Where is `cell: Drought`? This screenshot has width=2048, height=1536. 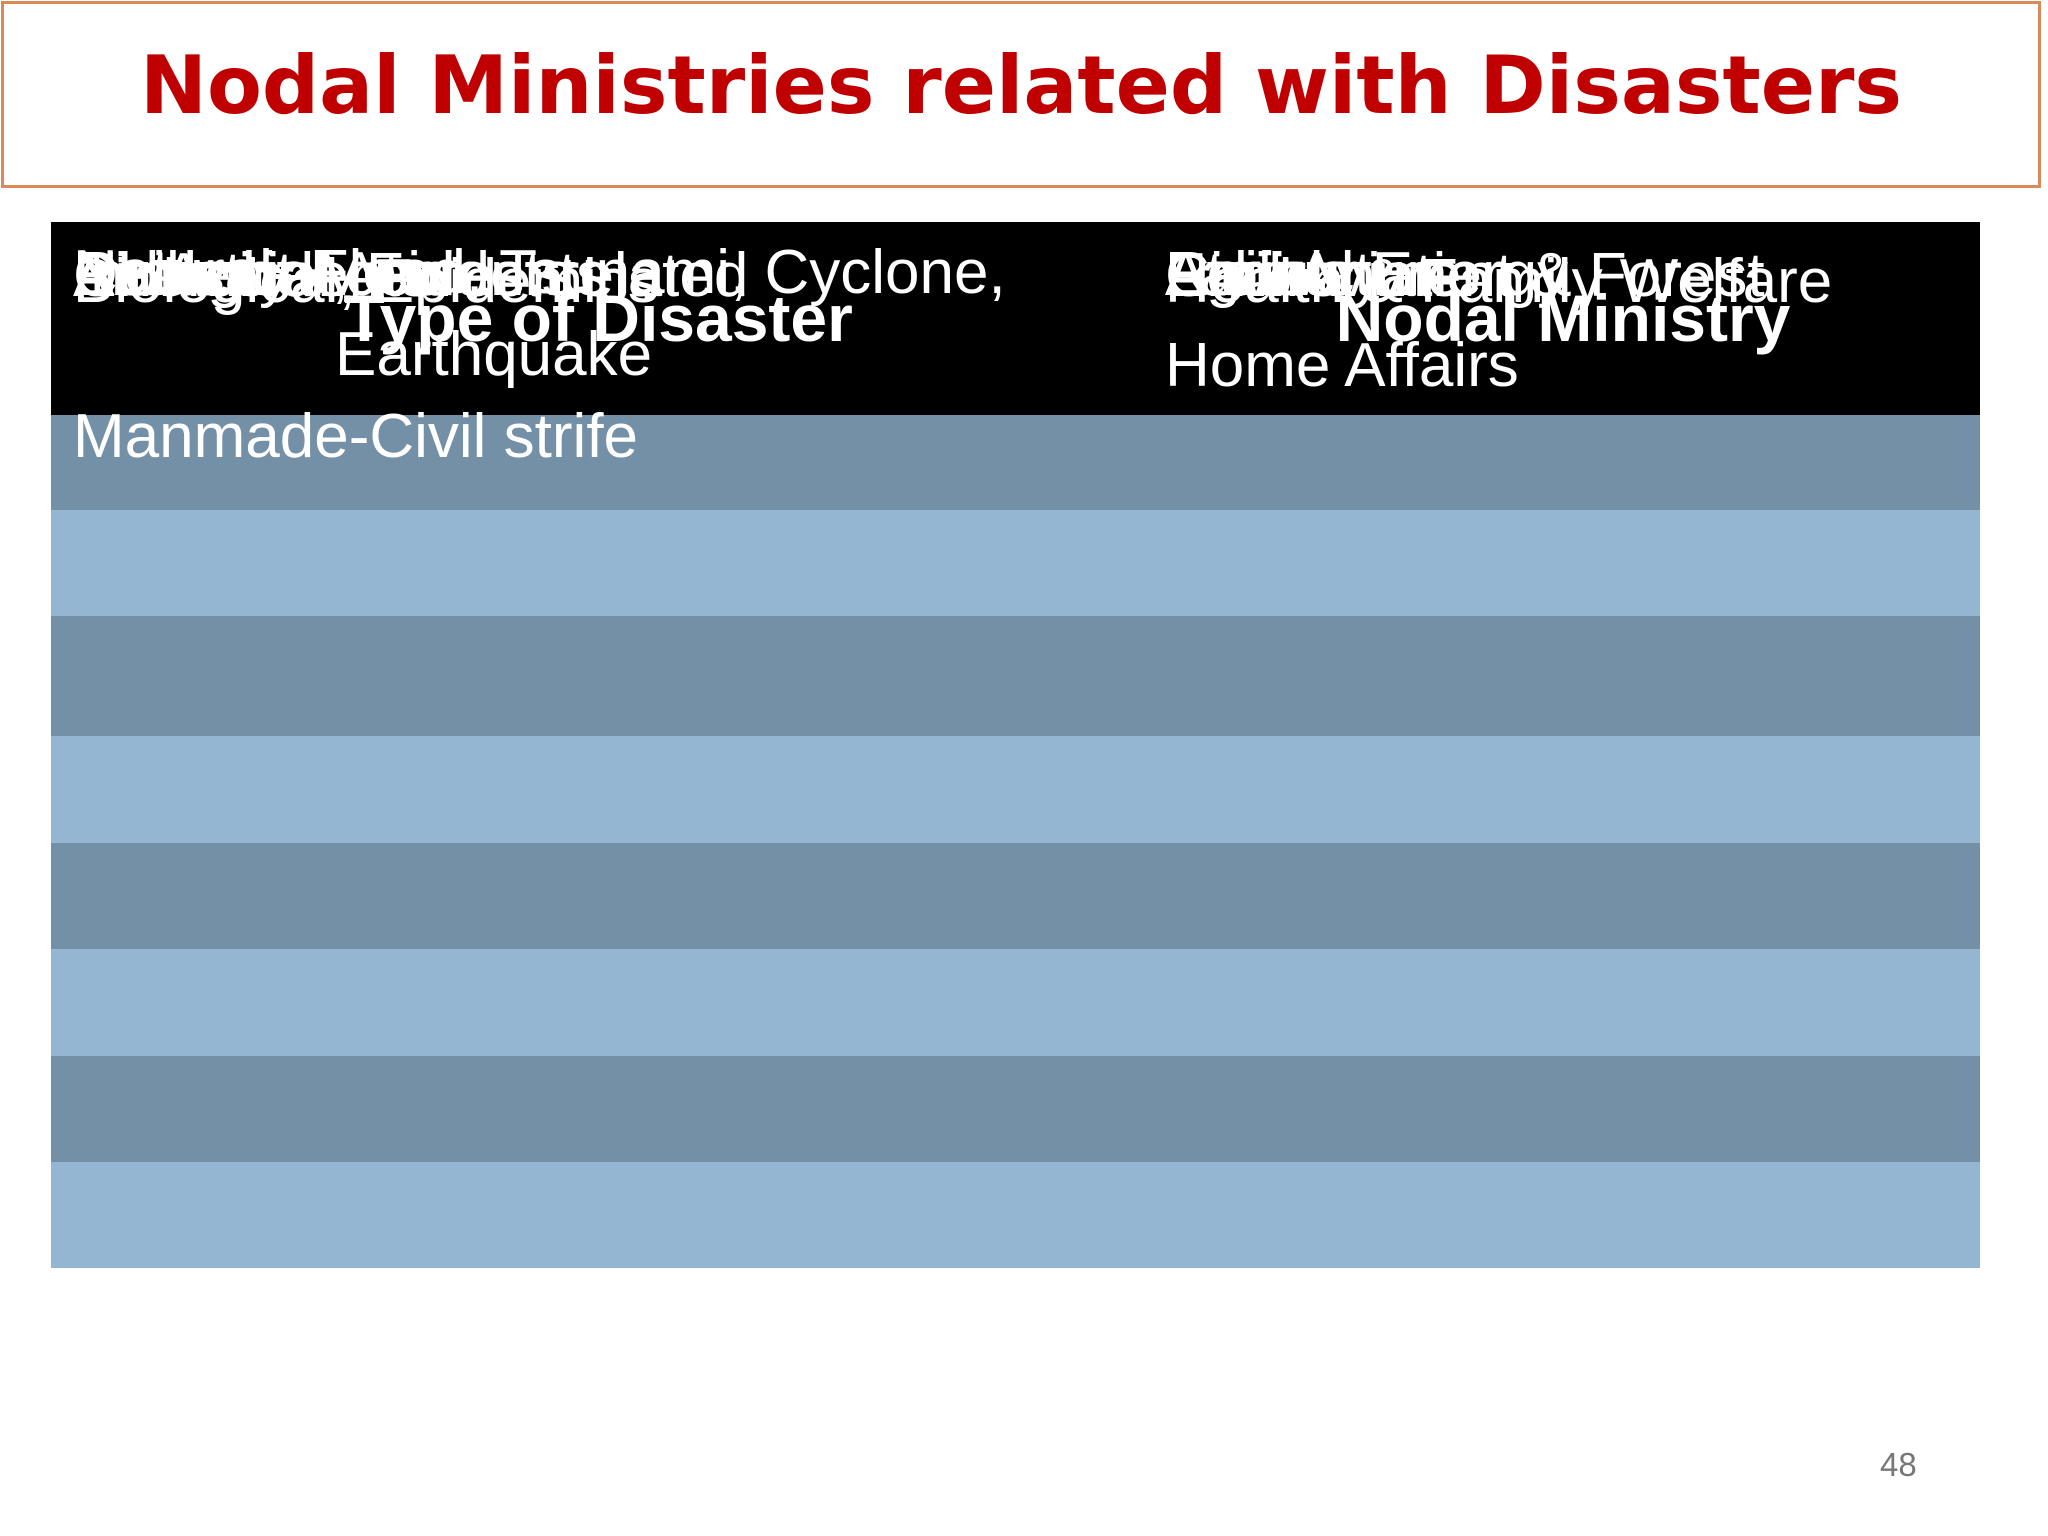
cell: Drought is located at coordinates (183, 274).